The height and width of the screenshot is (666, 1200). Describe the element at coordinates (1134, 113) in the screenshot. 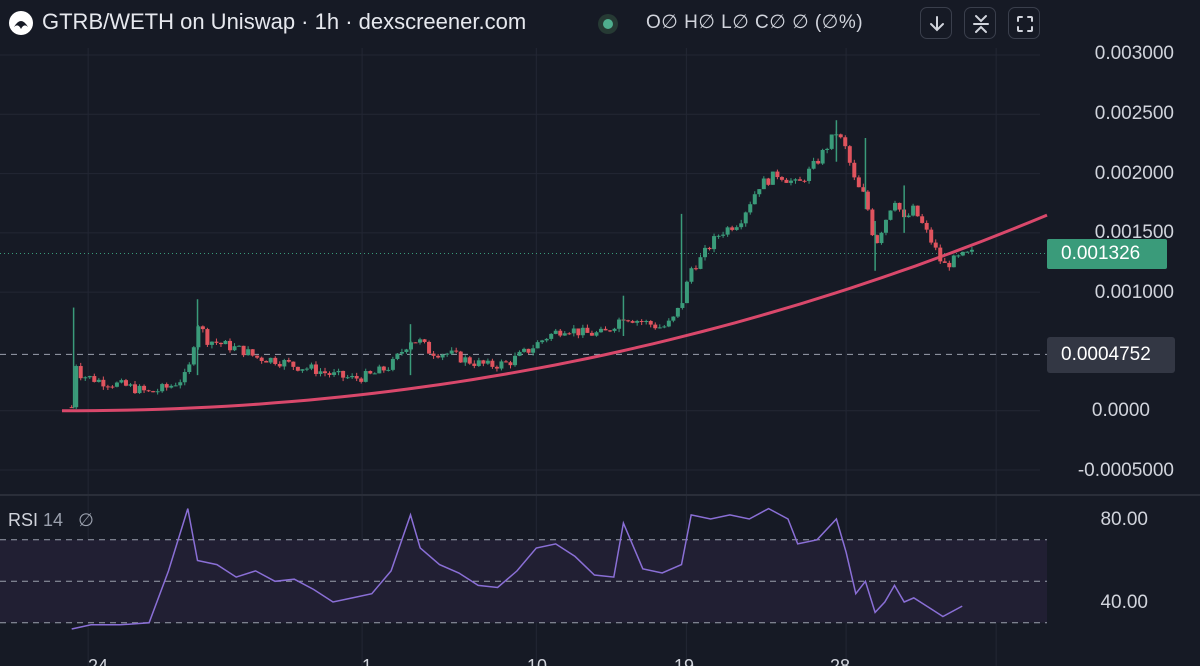

I see `price-axis-label: 0.002500` at that location.